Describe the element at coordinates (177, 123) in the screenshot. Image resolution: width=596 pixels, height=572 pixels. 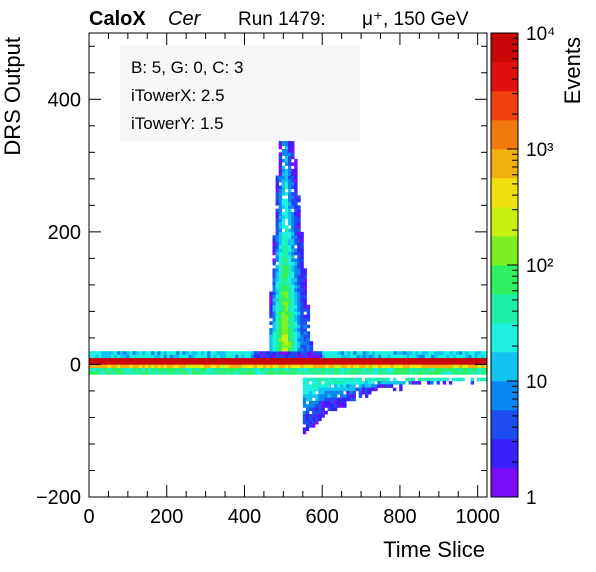
I see `info-box-line-3: iTowerY: 1.5` at that location.